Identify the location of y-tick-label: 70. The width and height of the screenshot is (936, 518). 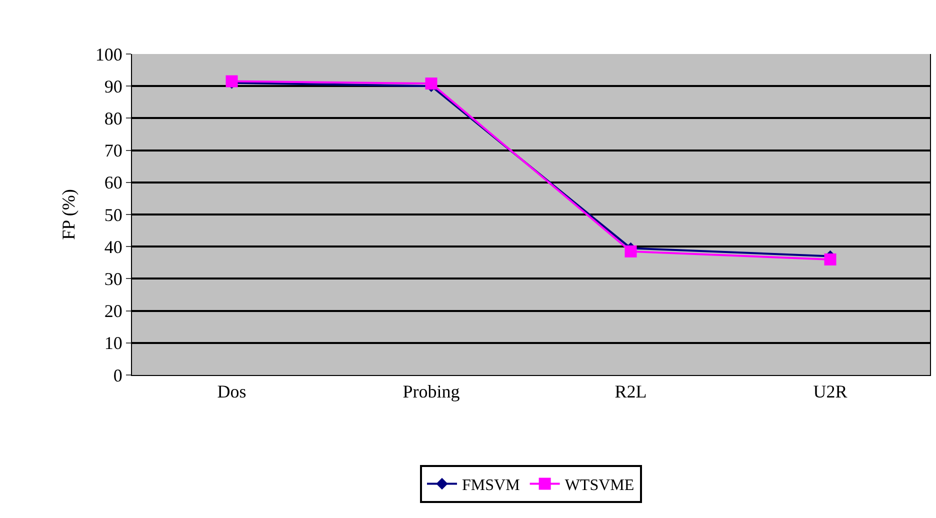
(113, 150).